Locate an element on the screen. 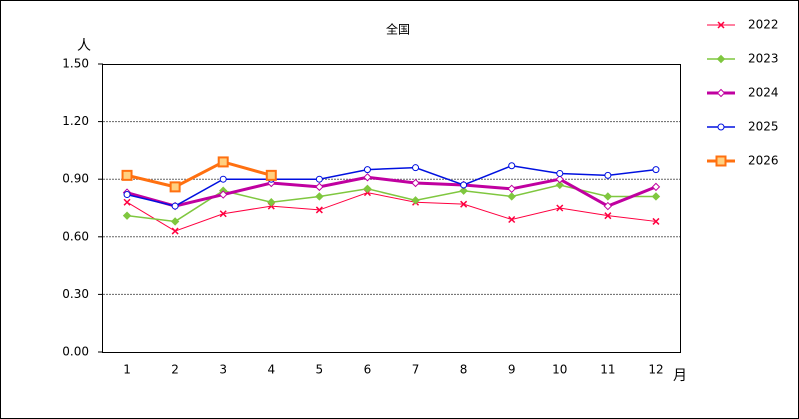 Image resolution: width=799 pixels, height=419 pixels. x-tick-label: 6 is located at coordinates (368, 370).